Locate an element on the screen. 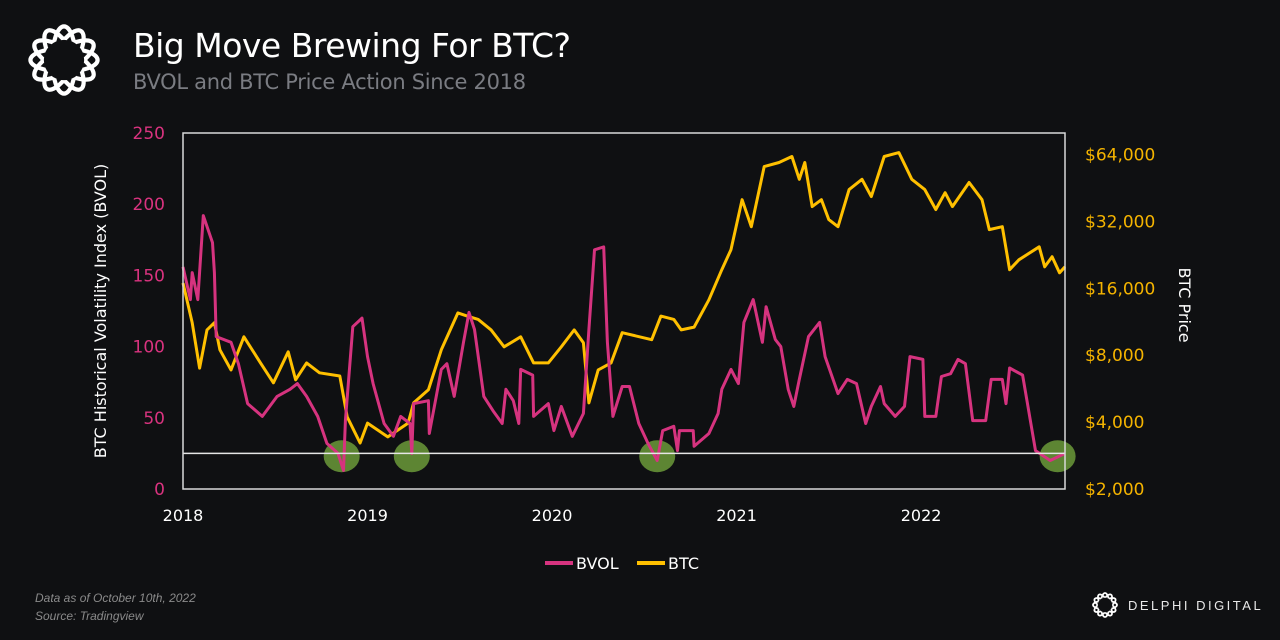 The width and height of the screenshot is (1280, 640). legend: BVOL BTC is located at coordinates (622, 563).